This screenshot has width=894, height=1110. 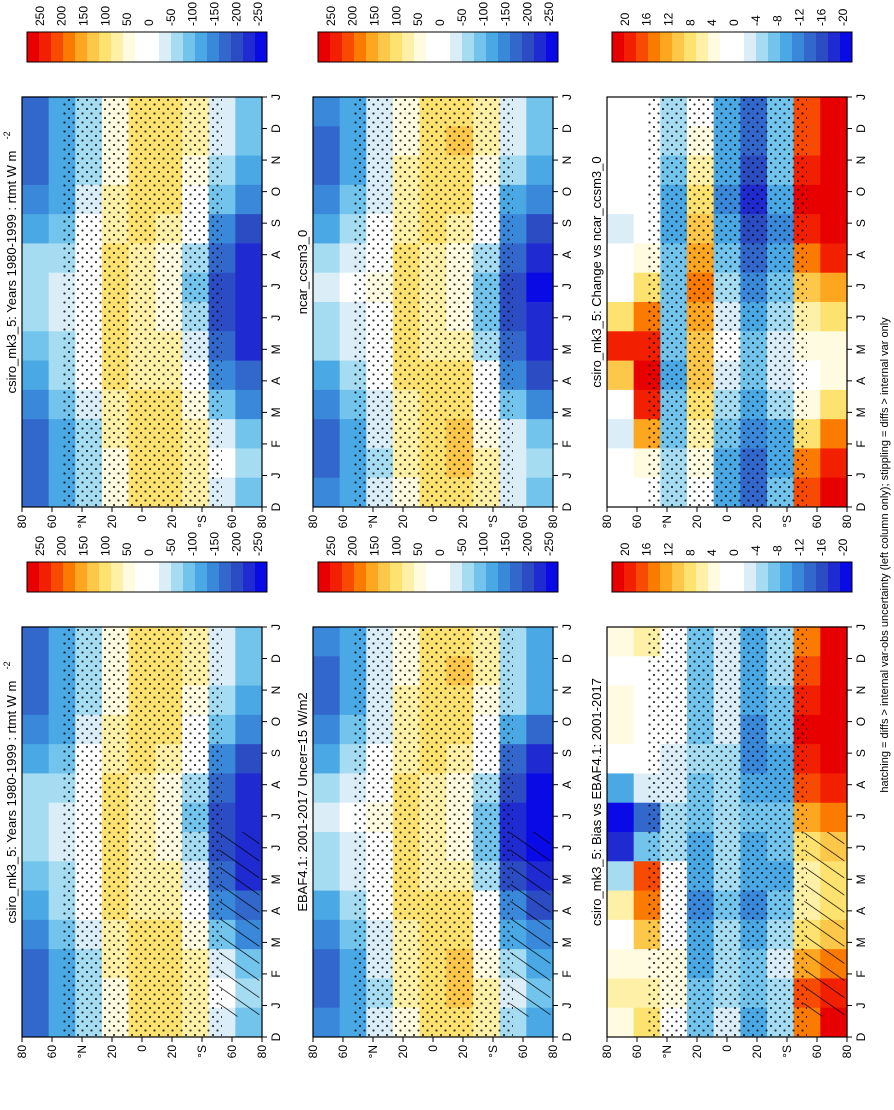 I want to click on colorbar-label: -150, so click(x=214, y=14).